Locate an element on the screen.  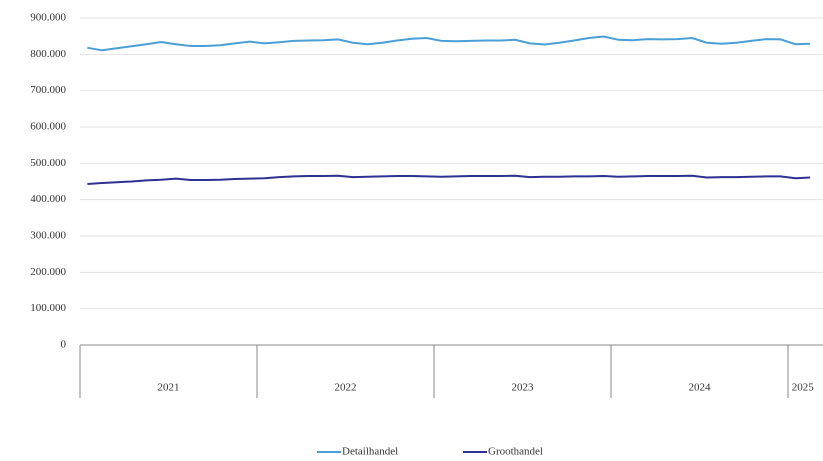
y-tick-label: 300.000 is located at coordinates (48, 236).